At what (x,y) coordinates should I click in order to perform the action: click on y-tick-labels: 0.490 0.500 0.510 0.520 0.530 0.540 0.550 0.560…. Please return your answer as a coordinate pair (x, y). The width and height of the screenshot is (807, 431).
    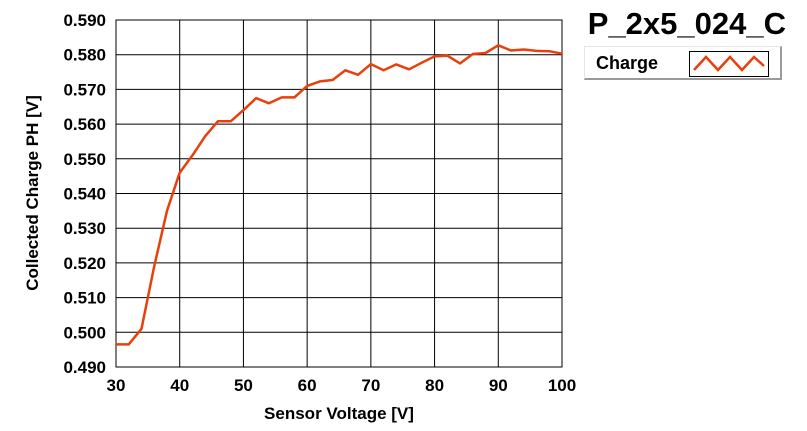
    Looking at the image, I should click on (84, 194).